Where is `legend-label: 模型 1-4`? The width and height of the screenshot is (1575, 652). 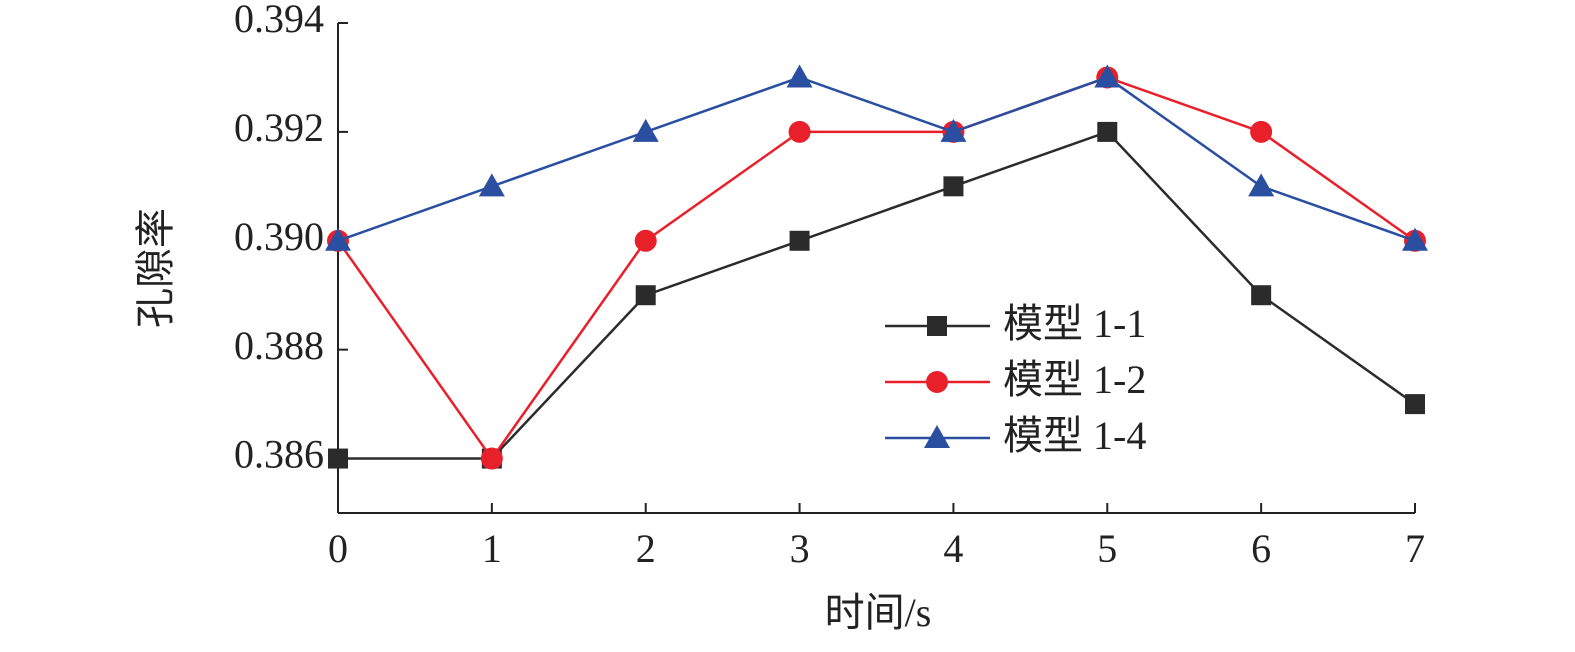
legend-label: 模型 1-4 is located at coordinates (1074, 435).